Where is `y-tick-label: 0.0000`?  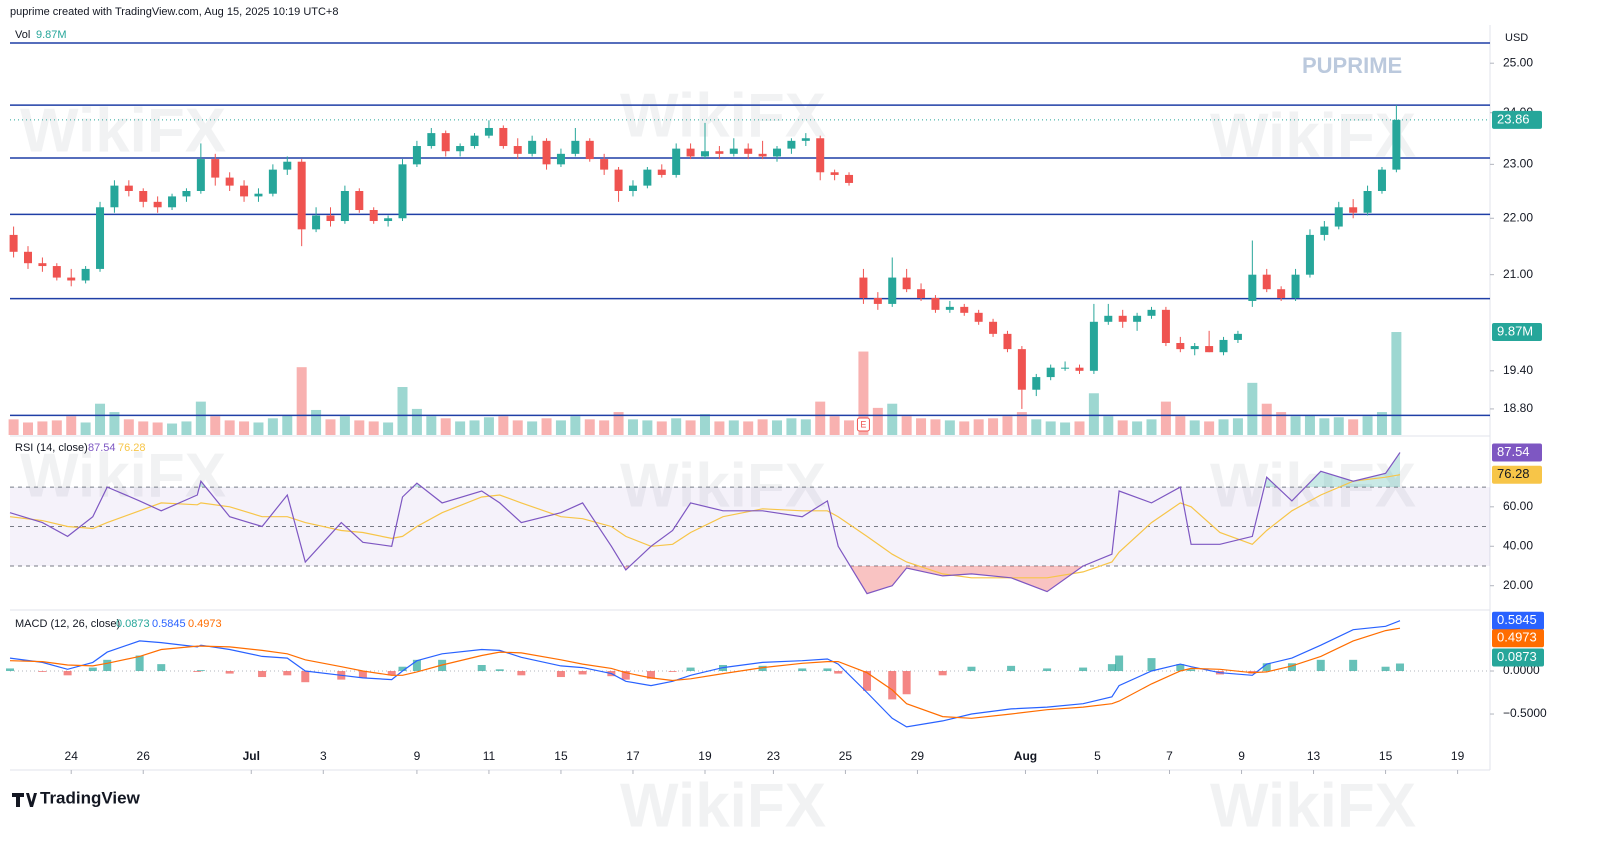
y-tick-label: 0.0000 is located at coordinates (1521, 670).